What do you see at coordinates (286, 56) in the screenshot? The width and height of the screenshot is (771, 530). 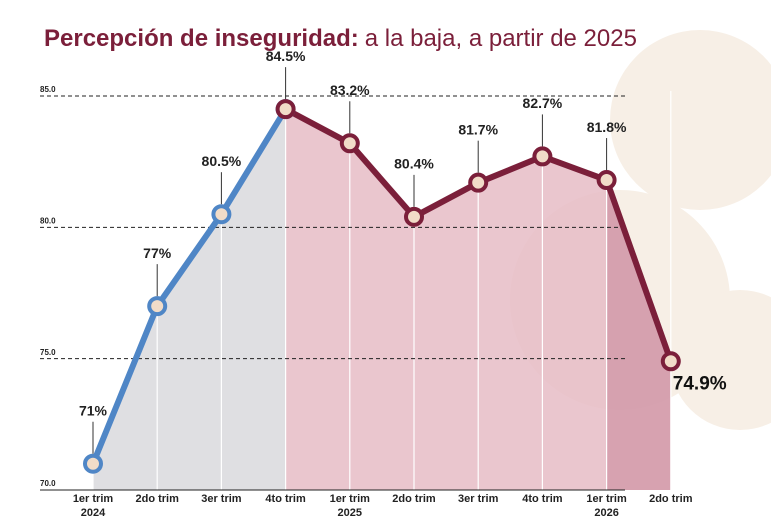 I see `value-label: 84.5%` at bounding box center [286, 56].